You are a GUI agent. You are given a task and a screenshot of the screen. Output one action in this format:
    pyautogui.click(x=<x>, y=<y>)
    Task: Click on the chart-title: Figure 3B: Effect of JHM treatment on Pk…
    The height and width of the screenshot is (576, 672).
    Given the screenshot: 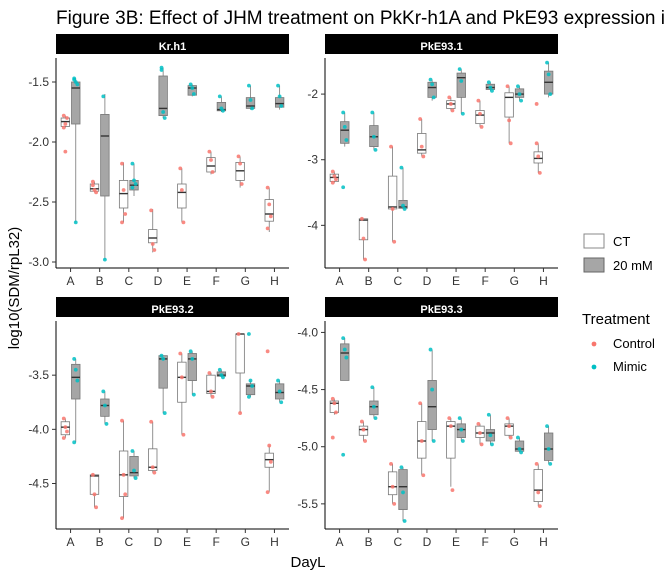 What is the action you would take?
    pyautogui.click(x=360, y=18)
    